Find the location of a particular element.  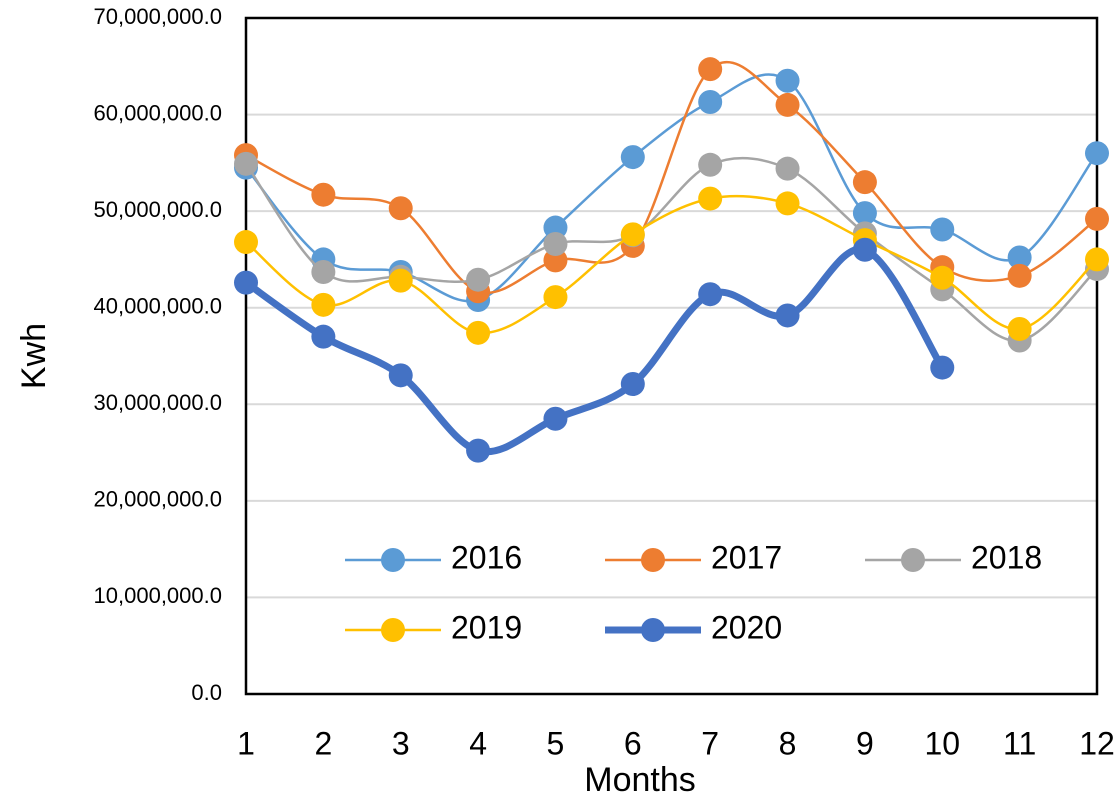

x-tick-label: 3 is located at coordinates (401, 743).